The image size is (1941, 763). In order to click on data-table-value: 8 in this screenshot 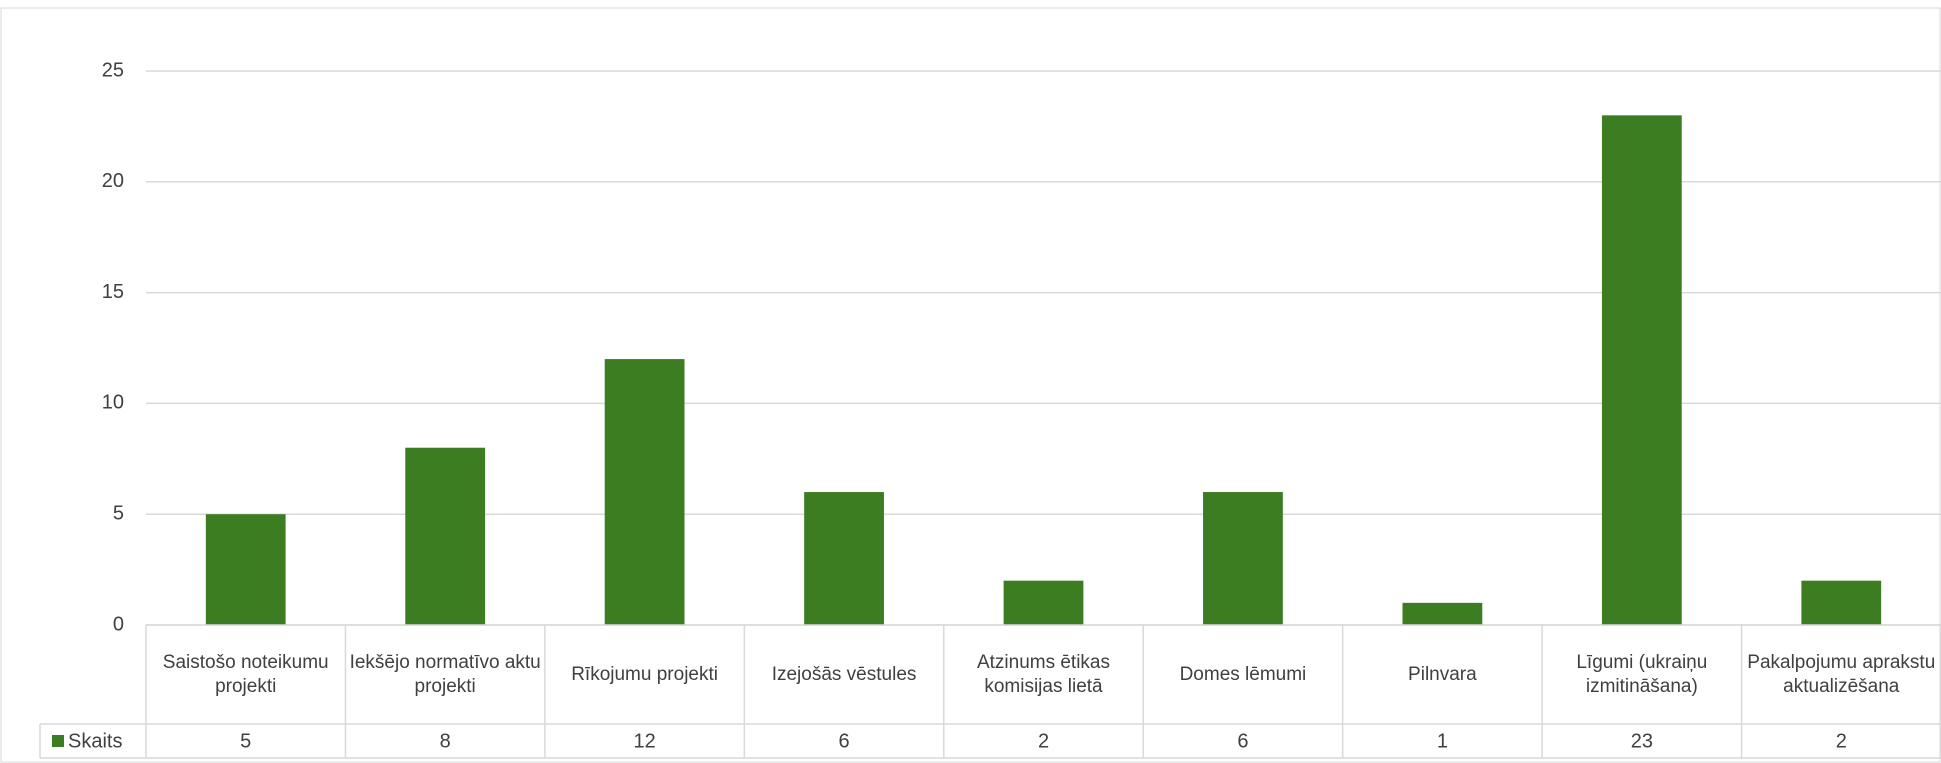, I will do `click(445, 741)`.